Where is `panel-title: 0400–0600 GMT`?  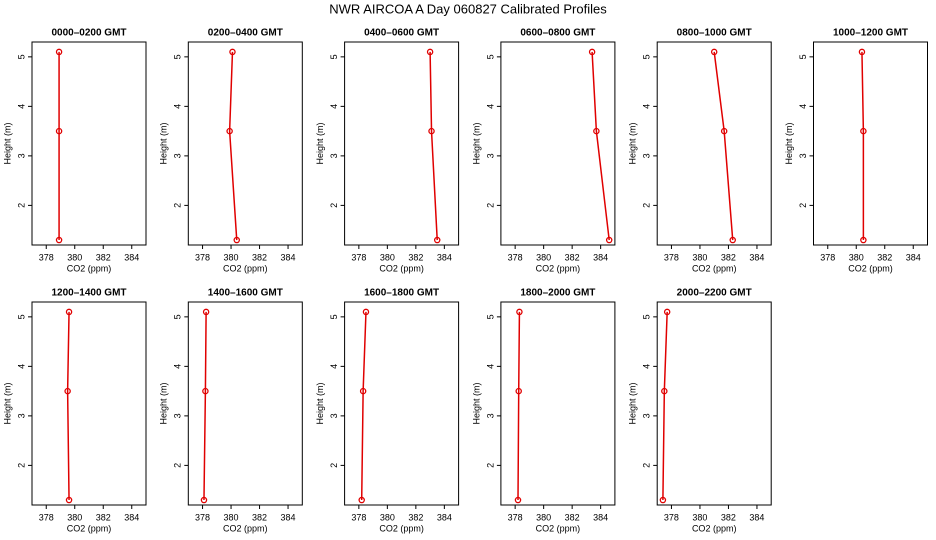
panel-title: 0400–0600 GMT is located at coordinates (401, 33).